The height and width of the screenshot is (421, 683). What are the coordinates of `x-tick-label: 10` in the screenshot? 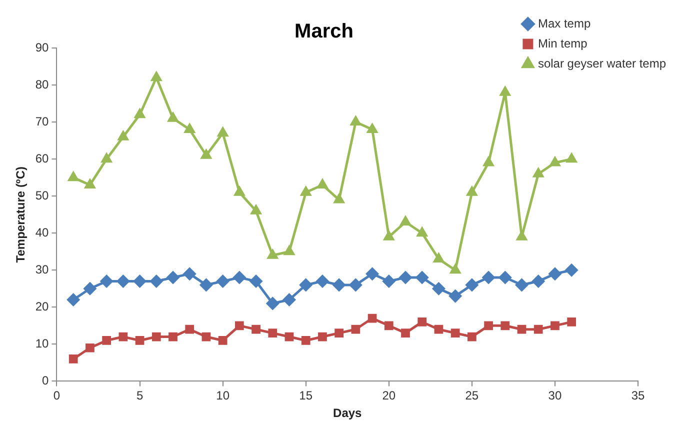 It's located at (223, 395).